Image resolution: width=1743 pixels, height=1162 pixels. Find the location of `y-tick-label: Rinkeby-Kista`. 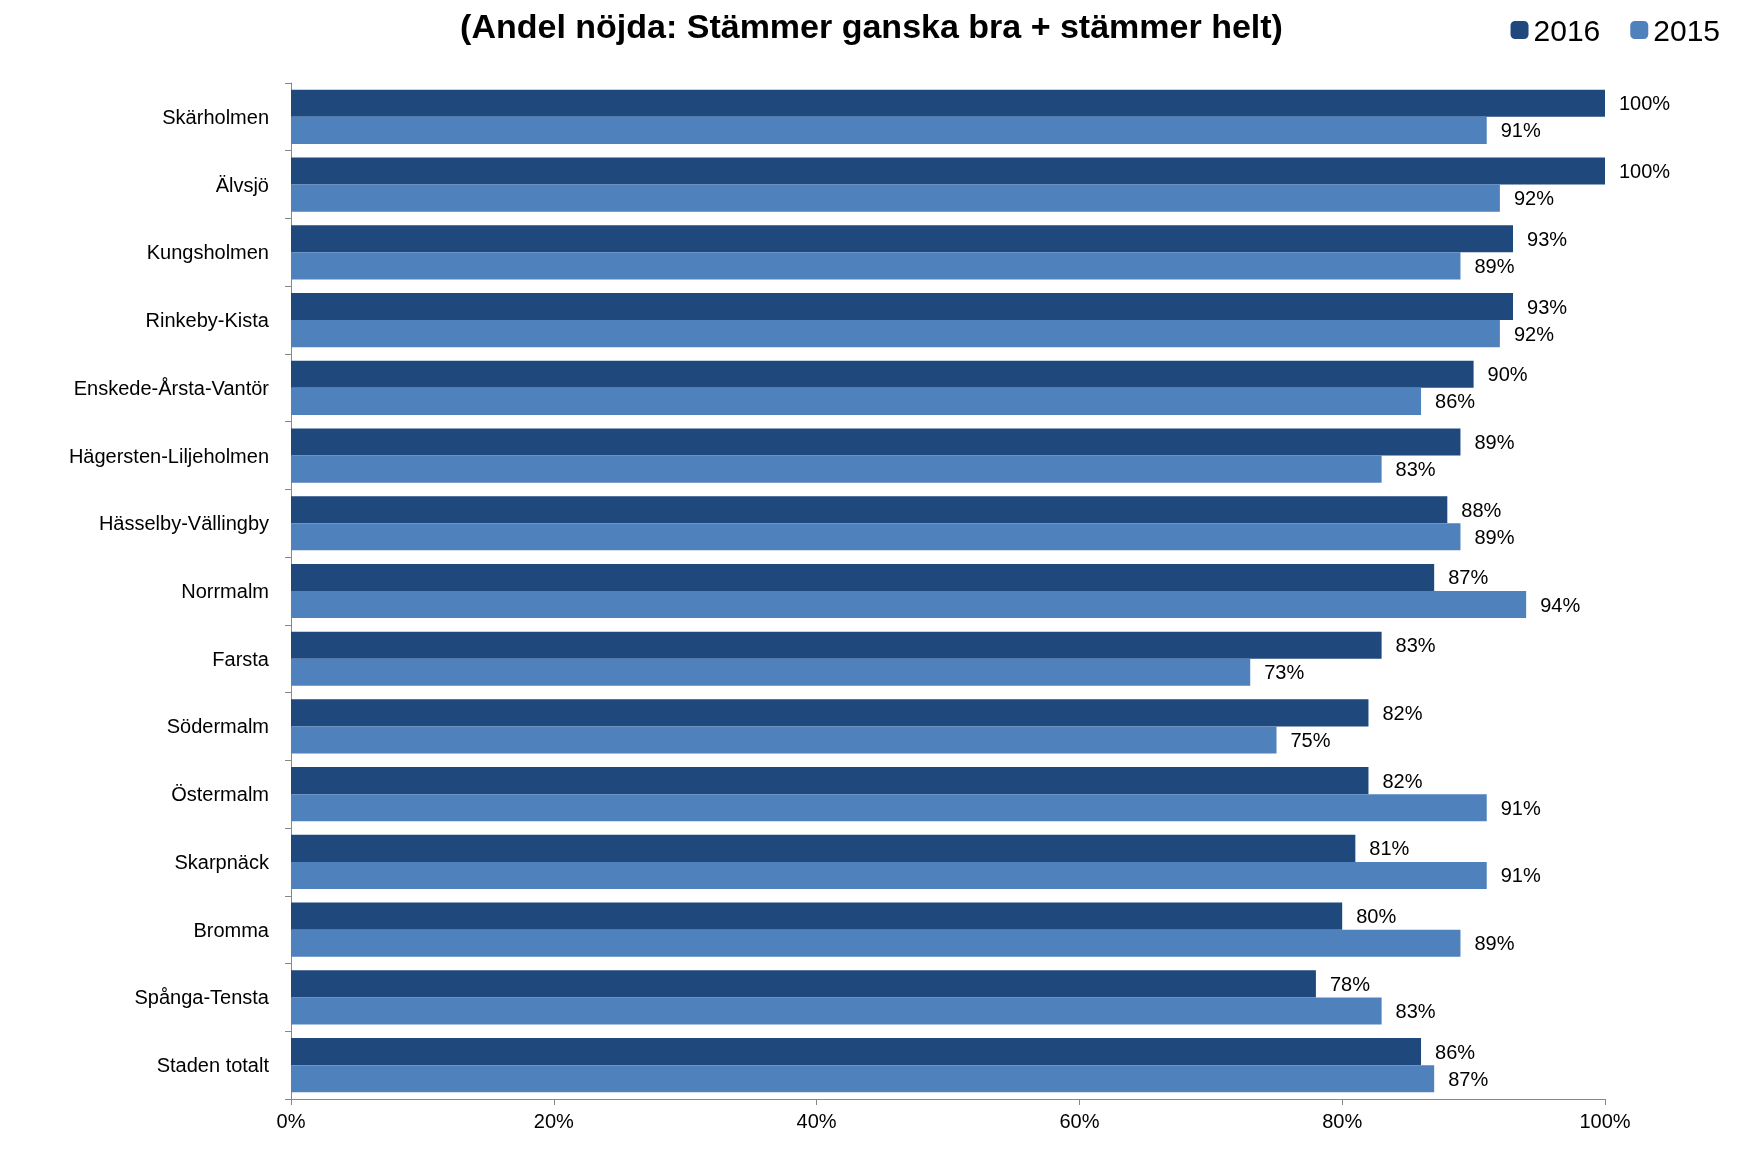

y-tick-label: Rinkeby-Kista is located at coordinates (207, 320).